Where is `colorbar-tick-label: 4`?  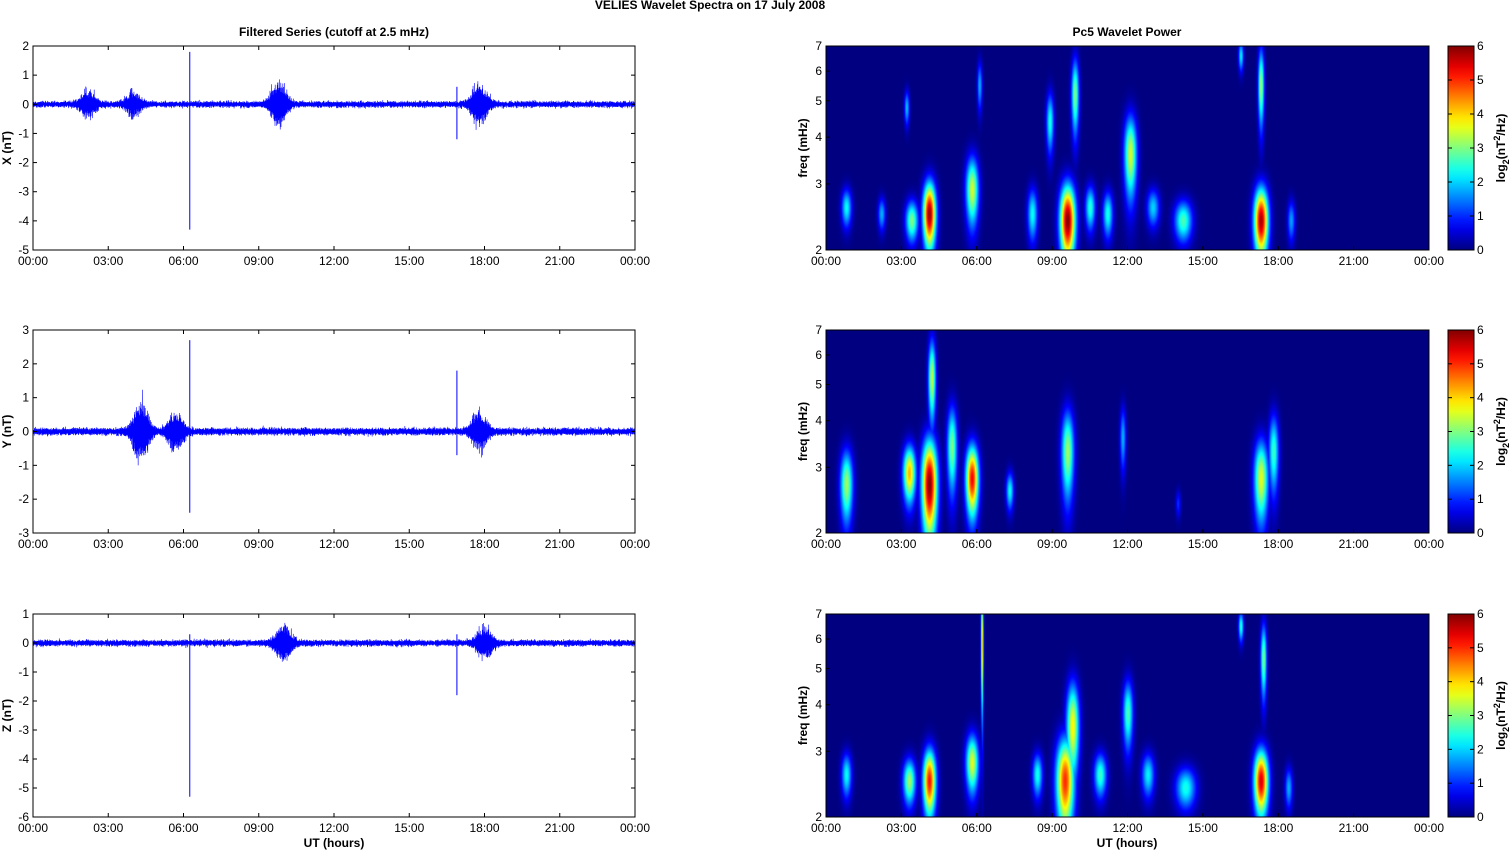 colorbar-tick-label: 4 is located at coordinates (1480, 682).